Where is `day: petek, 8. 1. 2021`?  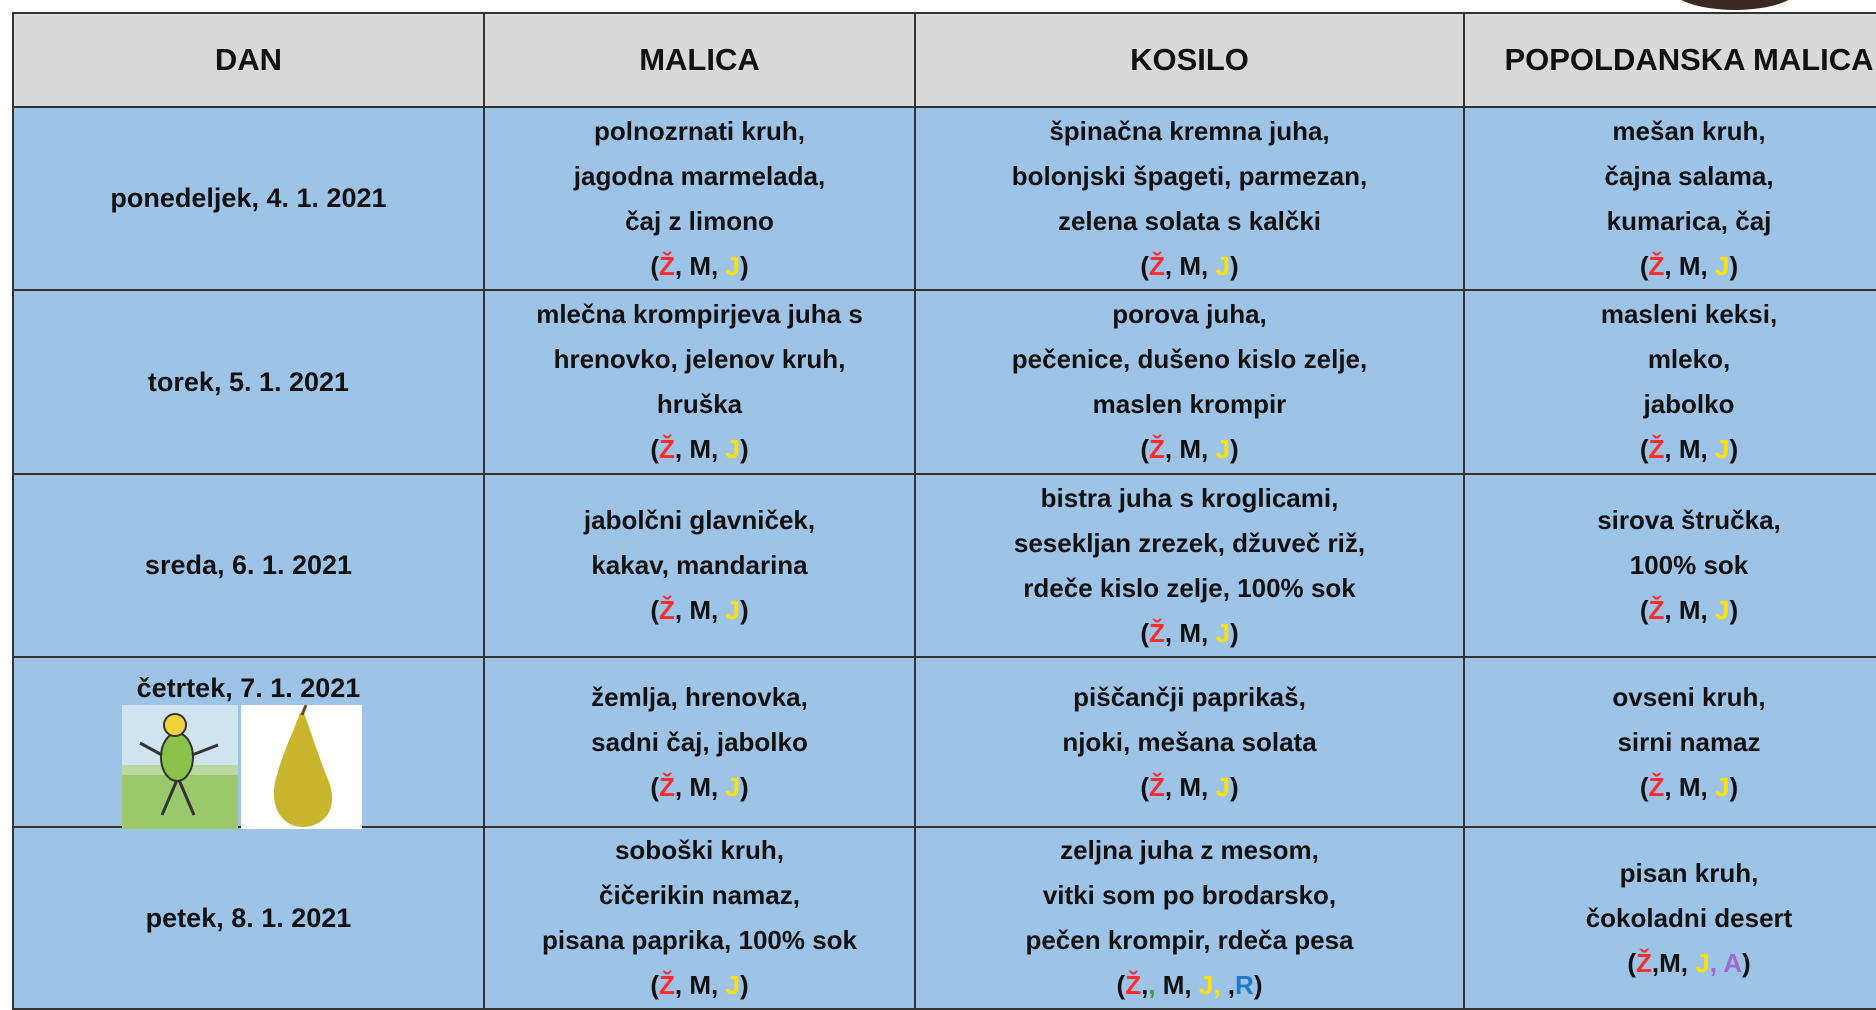 day: petek, 8. 1. 2021 is located at coordinates (248, 917).